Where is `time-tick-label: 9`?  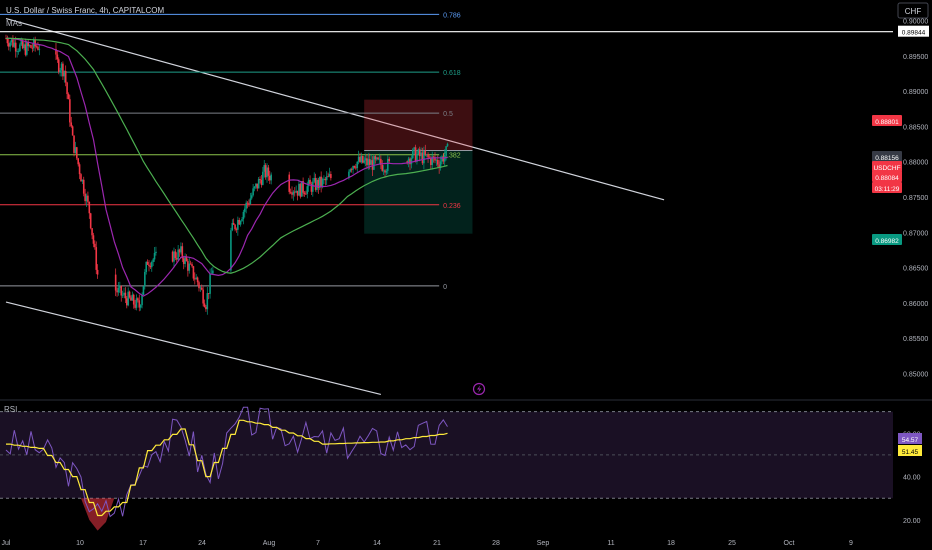
time-tick-label: 9 is located at coordinates (851, 543).